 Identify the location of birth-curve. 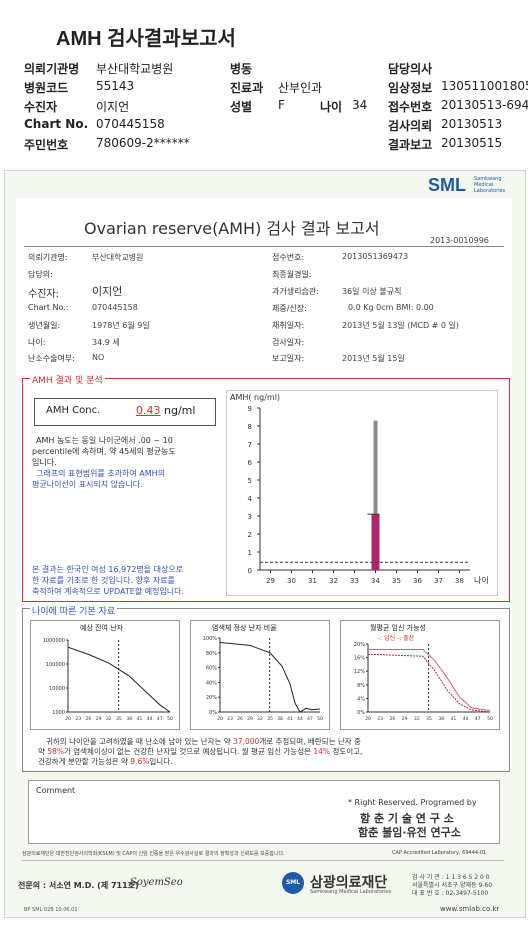
(429, 683).